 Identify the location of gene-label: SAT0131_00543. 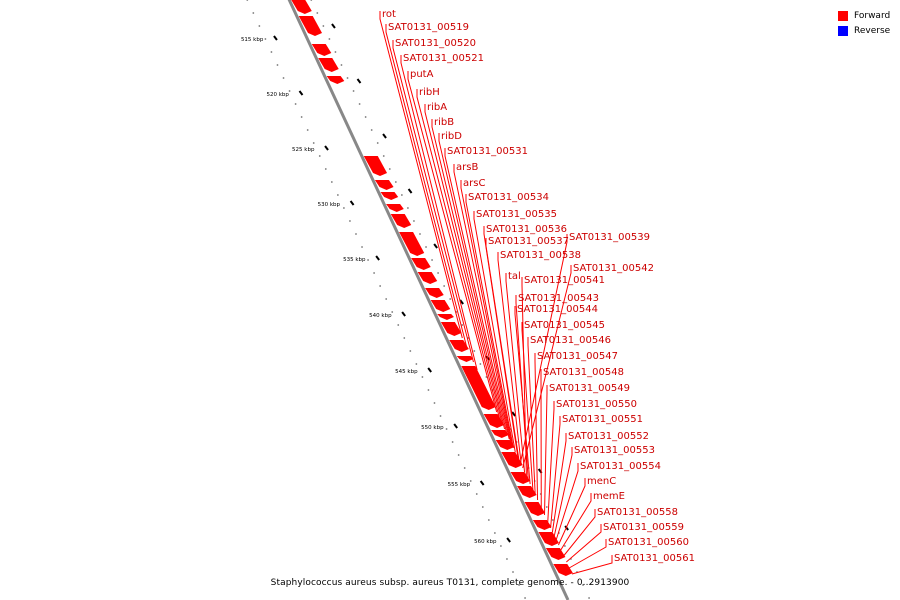
(558, 298).